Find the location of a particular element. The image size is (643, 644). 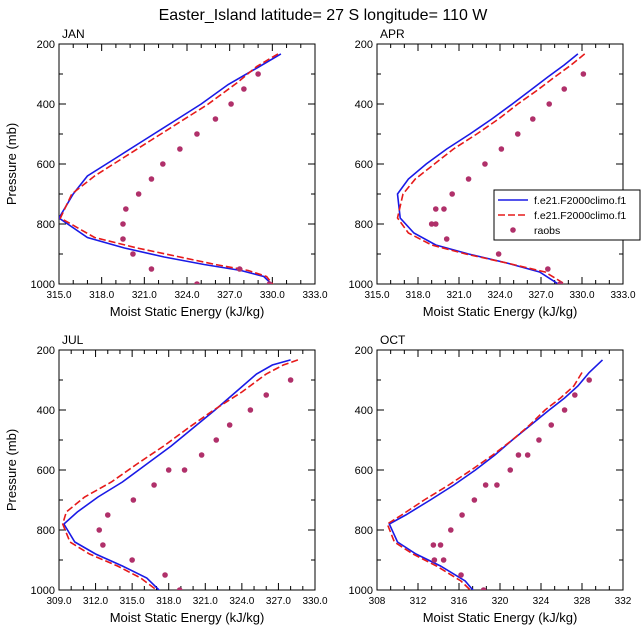

x-tick-label: 312.0 is located at coordinates (95, 601).